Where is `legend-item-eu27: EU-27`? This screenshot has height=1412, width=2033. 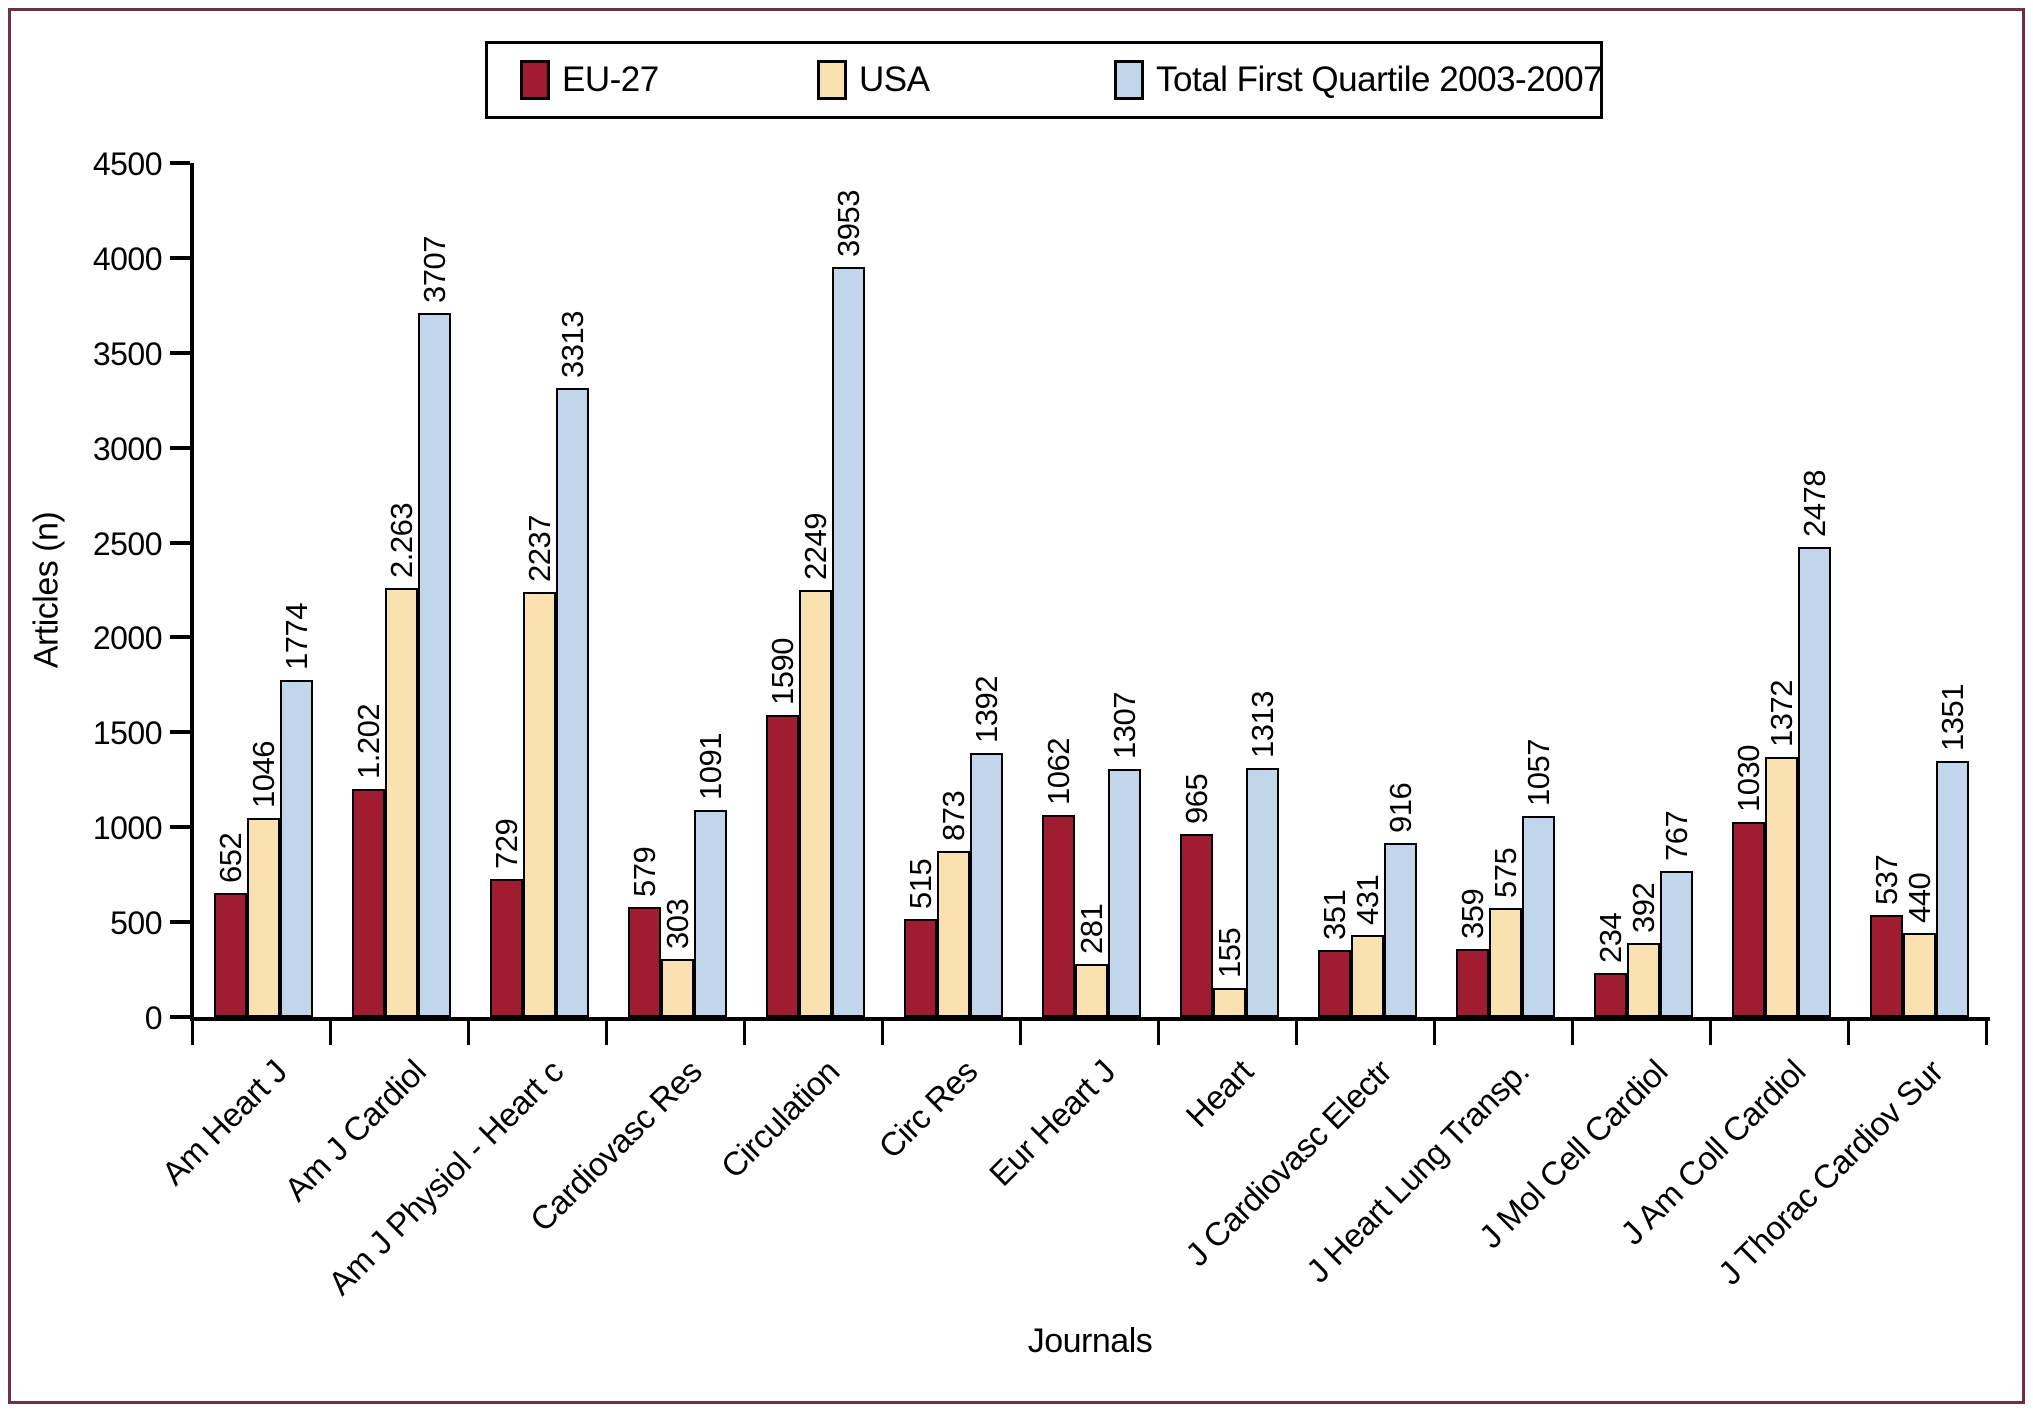
legend-item-eu27: EU-27 is located at coordinates (589, 80).